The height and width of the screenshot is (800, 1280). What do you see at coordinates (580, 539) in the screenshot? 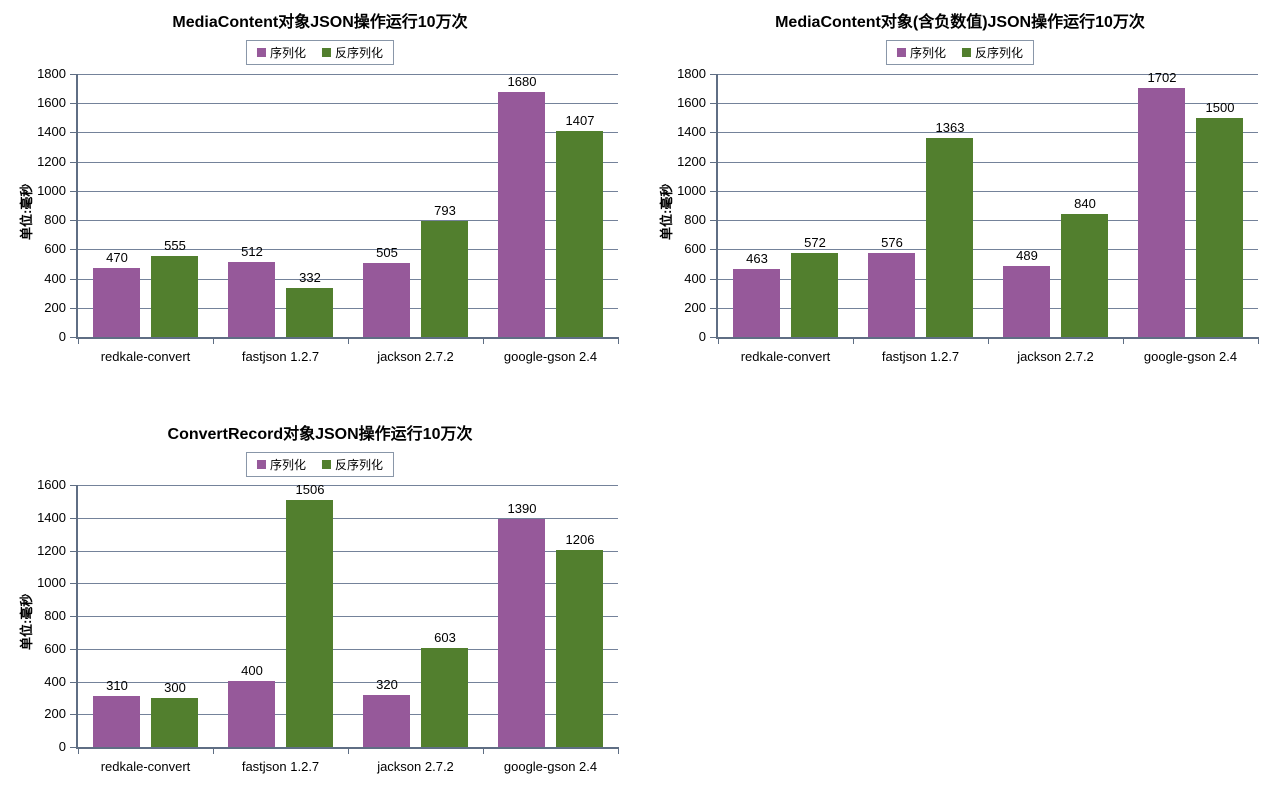
I see `bar-value-label: 1206` at bounding box center [580, 539].